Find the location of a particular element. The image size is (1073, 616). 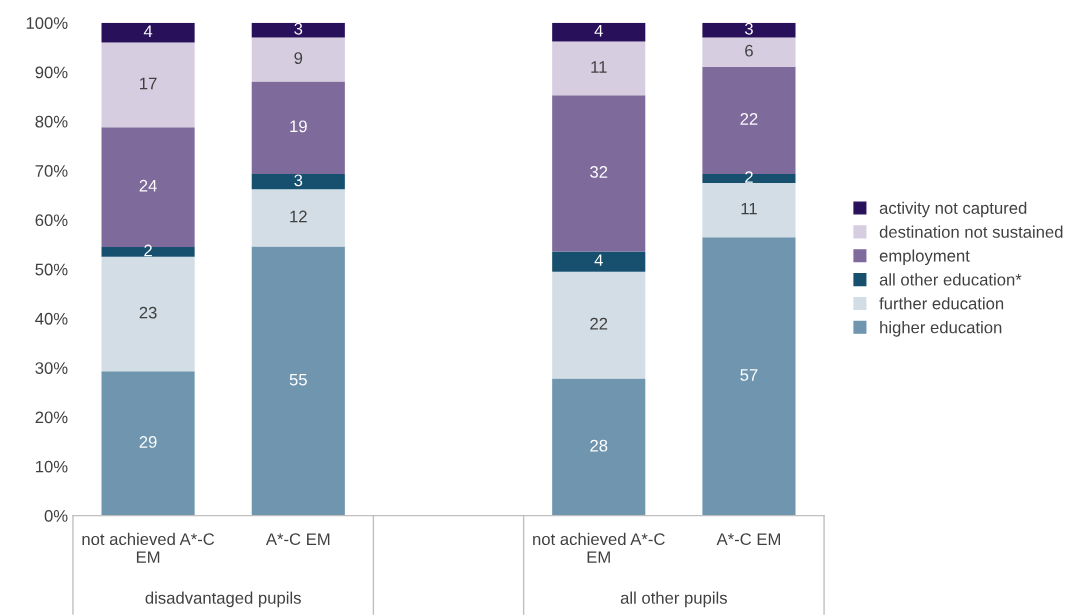

y-tick-label: 100% is located at coordinates (47, 23).